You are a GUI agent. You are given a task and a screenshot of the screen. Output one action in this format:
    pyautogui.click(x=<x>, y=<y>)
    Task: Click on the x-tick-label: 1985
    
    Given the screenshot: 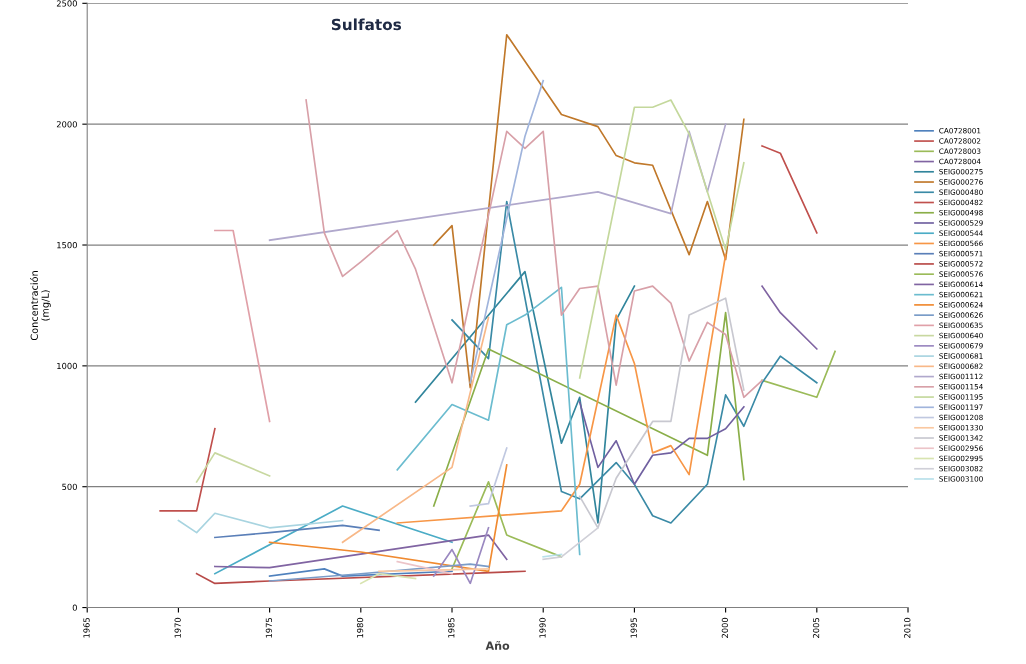 What is the action you would take?
    pyautogui.click(x=451, y=628)
    